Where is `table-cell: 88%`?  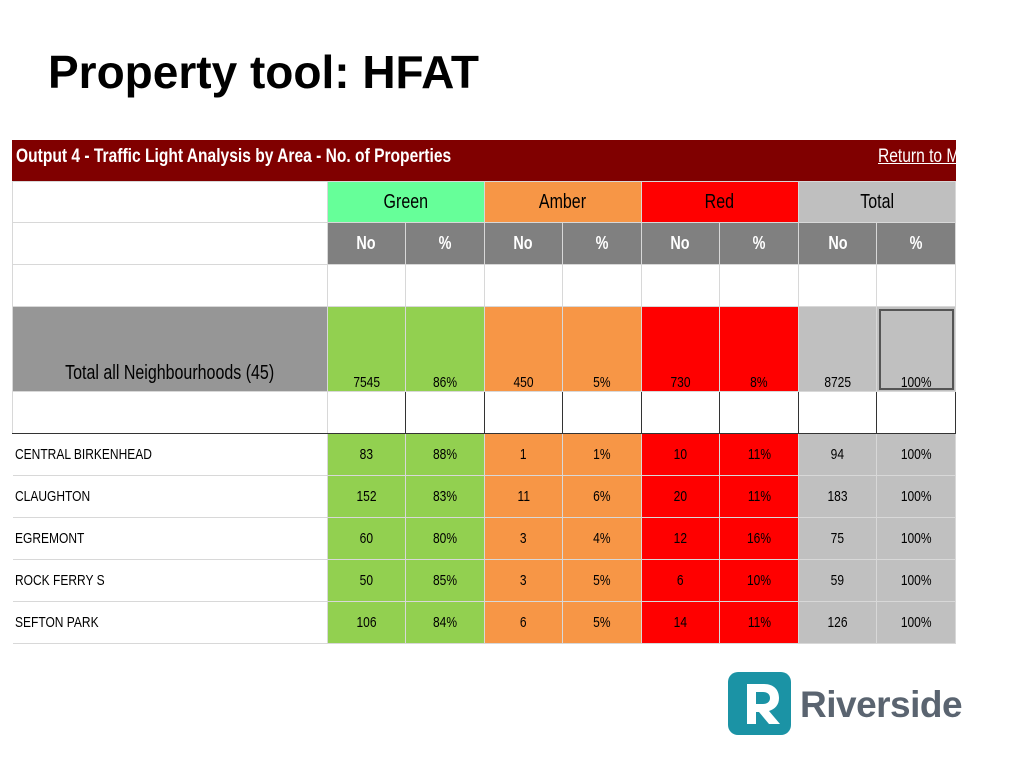 table-cell: 88% is located at coordinates (445, 454).